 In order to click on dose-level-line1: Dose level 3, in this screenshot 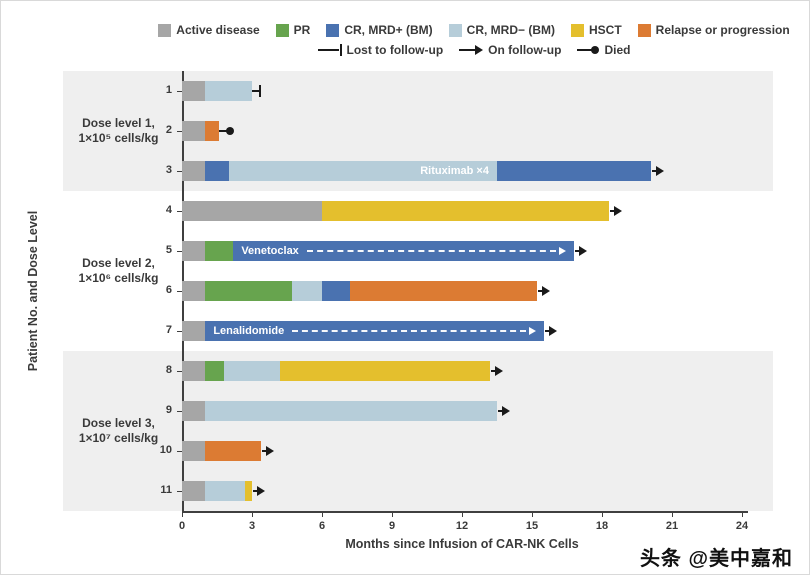, I will do `click(118, 423)`.